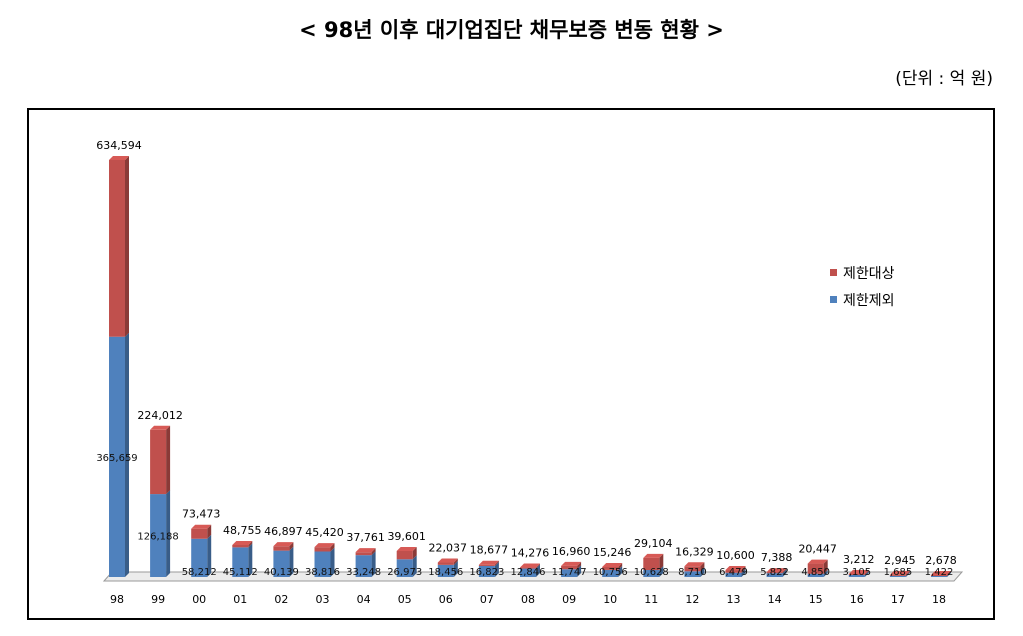 The height and width of the screenshot is (636, 1023). I want to click on x-tick-15: 15, so click(816, 599).